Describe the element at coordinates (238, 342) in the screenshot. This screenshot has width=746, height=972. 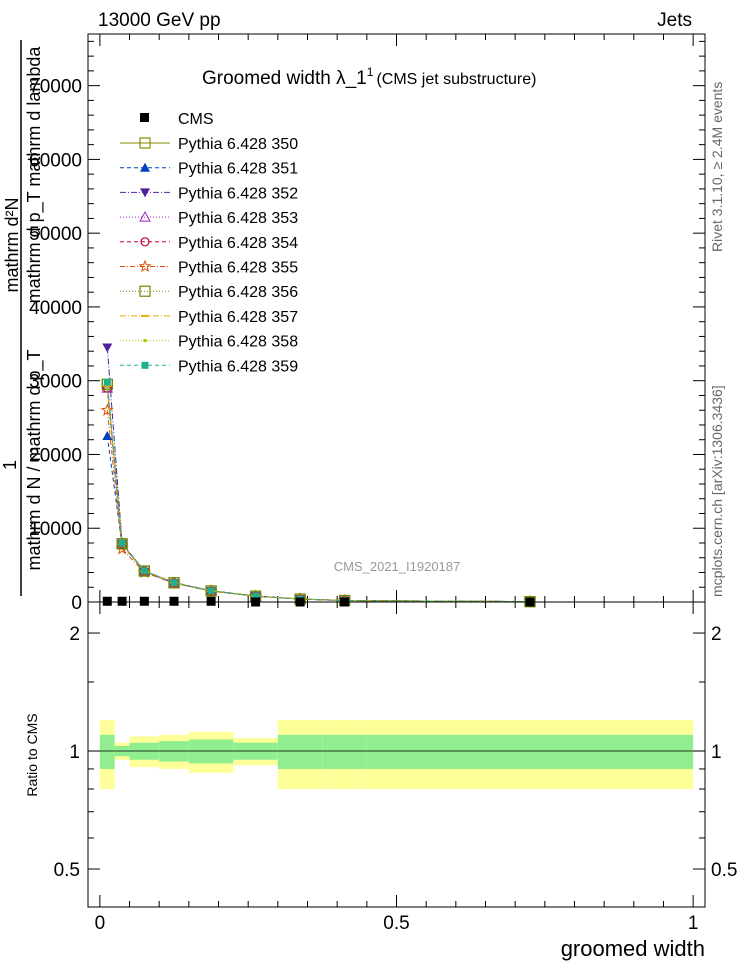
I see `legend-label: Pythia 6.428 358` at that location.